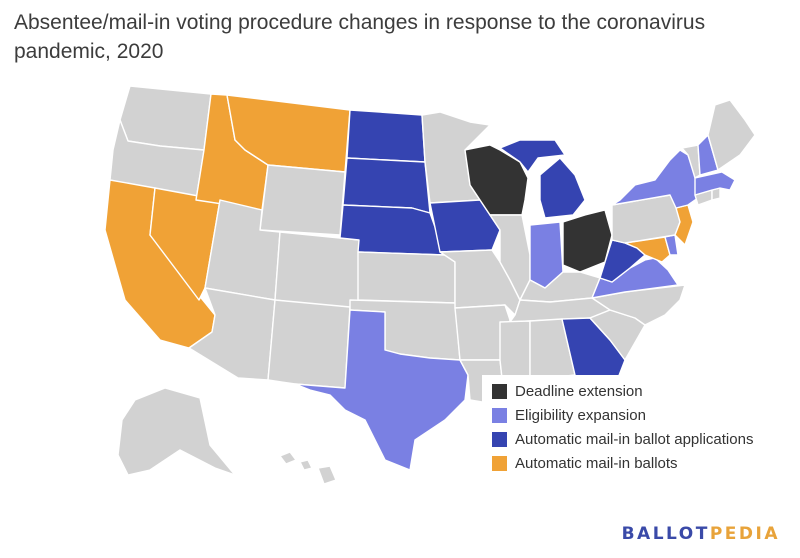  Describe the element at coordinates (381, 390) in the screenshot. I see `state-TX` at that location.